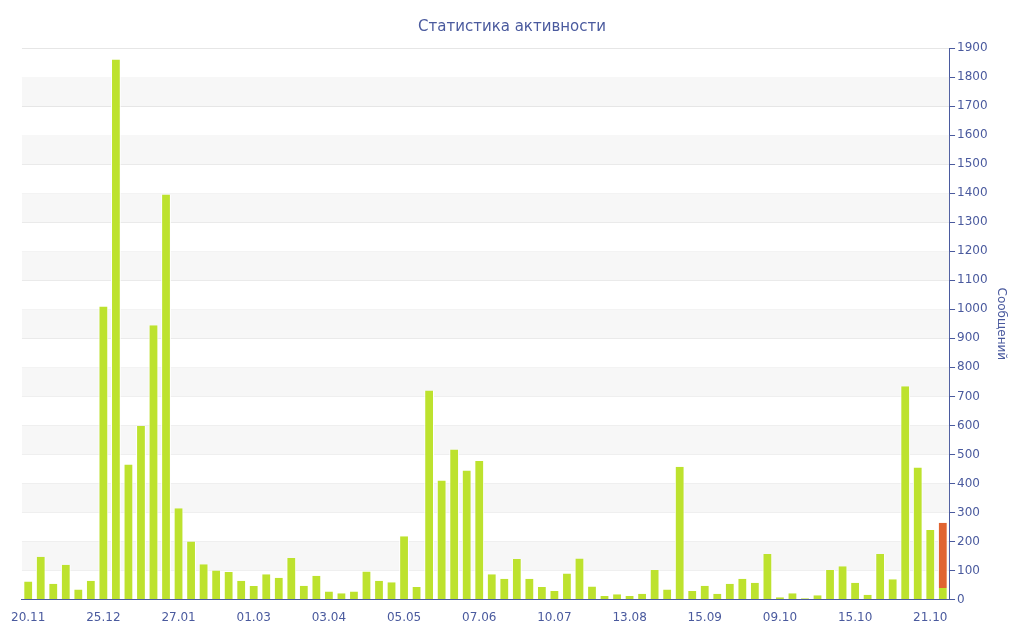 The height and width of the screenshot is (640, 1024). Describe the element at coordinates (972, 163) in the screenshot. I see `y-tick-label: 1500` at that location.